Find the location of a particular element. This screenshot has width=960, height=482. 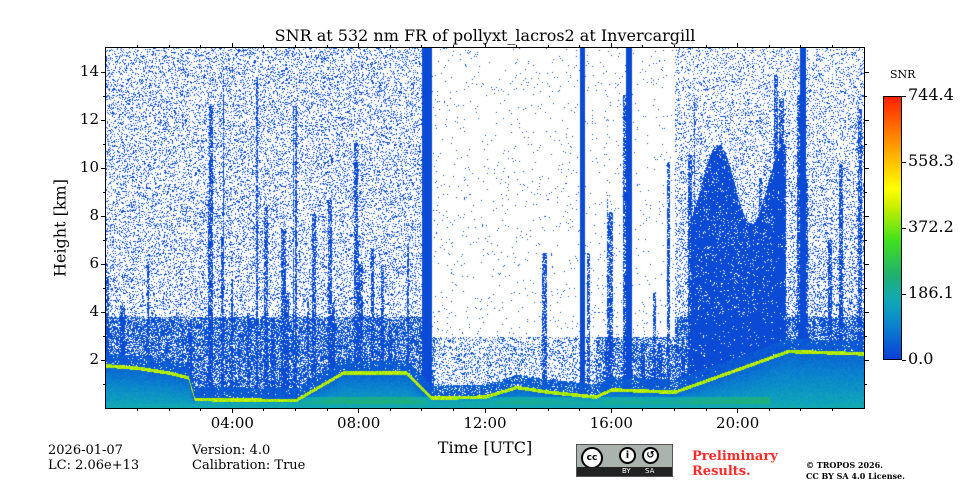

cc-icon: cc is located at coordinates (592, 458).